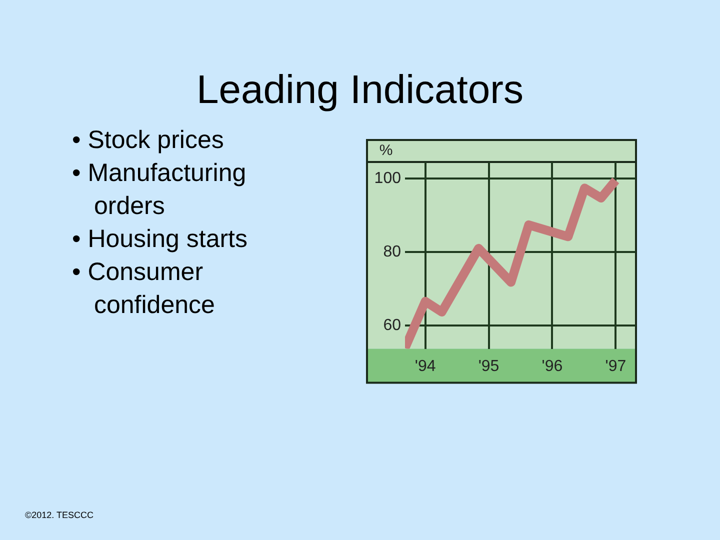 This screenshot has width=720, height=540. What do you see at coordinates (388, 178) in the screenshot?
I see `y-tick-label: 100` at bounding box center [388, 178].